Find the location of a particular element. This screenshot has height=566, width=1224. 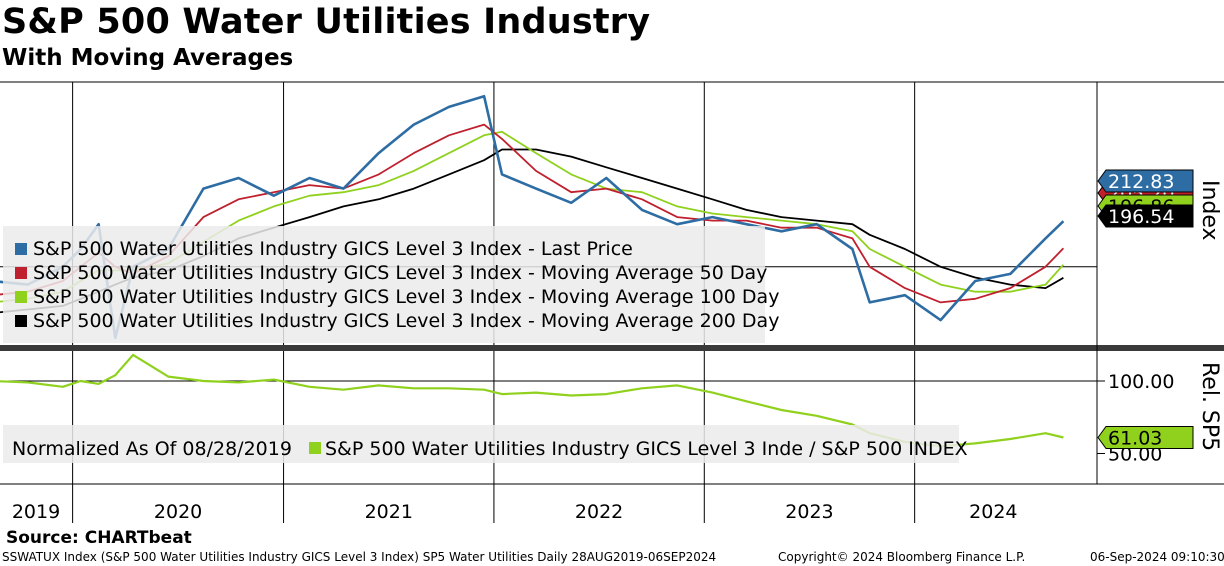

legend-swatch-relative is located at coordinates (315, 448).